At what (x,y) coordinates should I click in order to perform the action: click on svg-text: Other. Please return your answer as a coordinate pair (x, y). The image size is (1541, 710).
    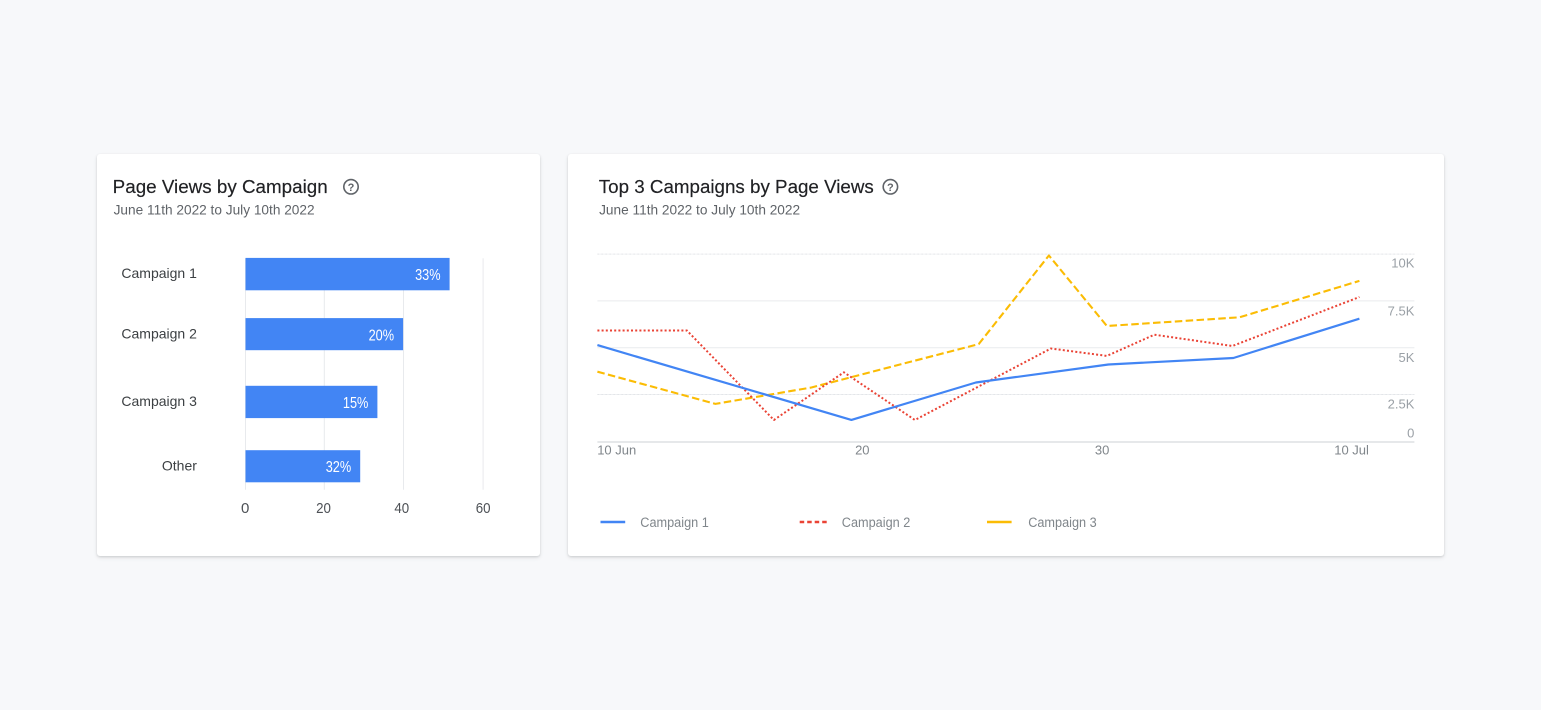
    Looking at the image, I should click on (178, 465).